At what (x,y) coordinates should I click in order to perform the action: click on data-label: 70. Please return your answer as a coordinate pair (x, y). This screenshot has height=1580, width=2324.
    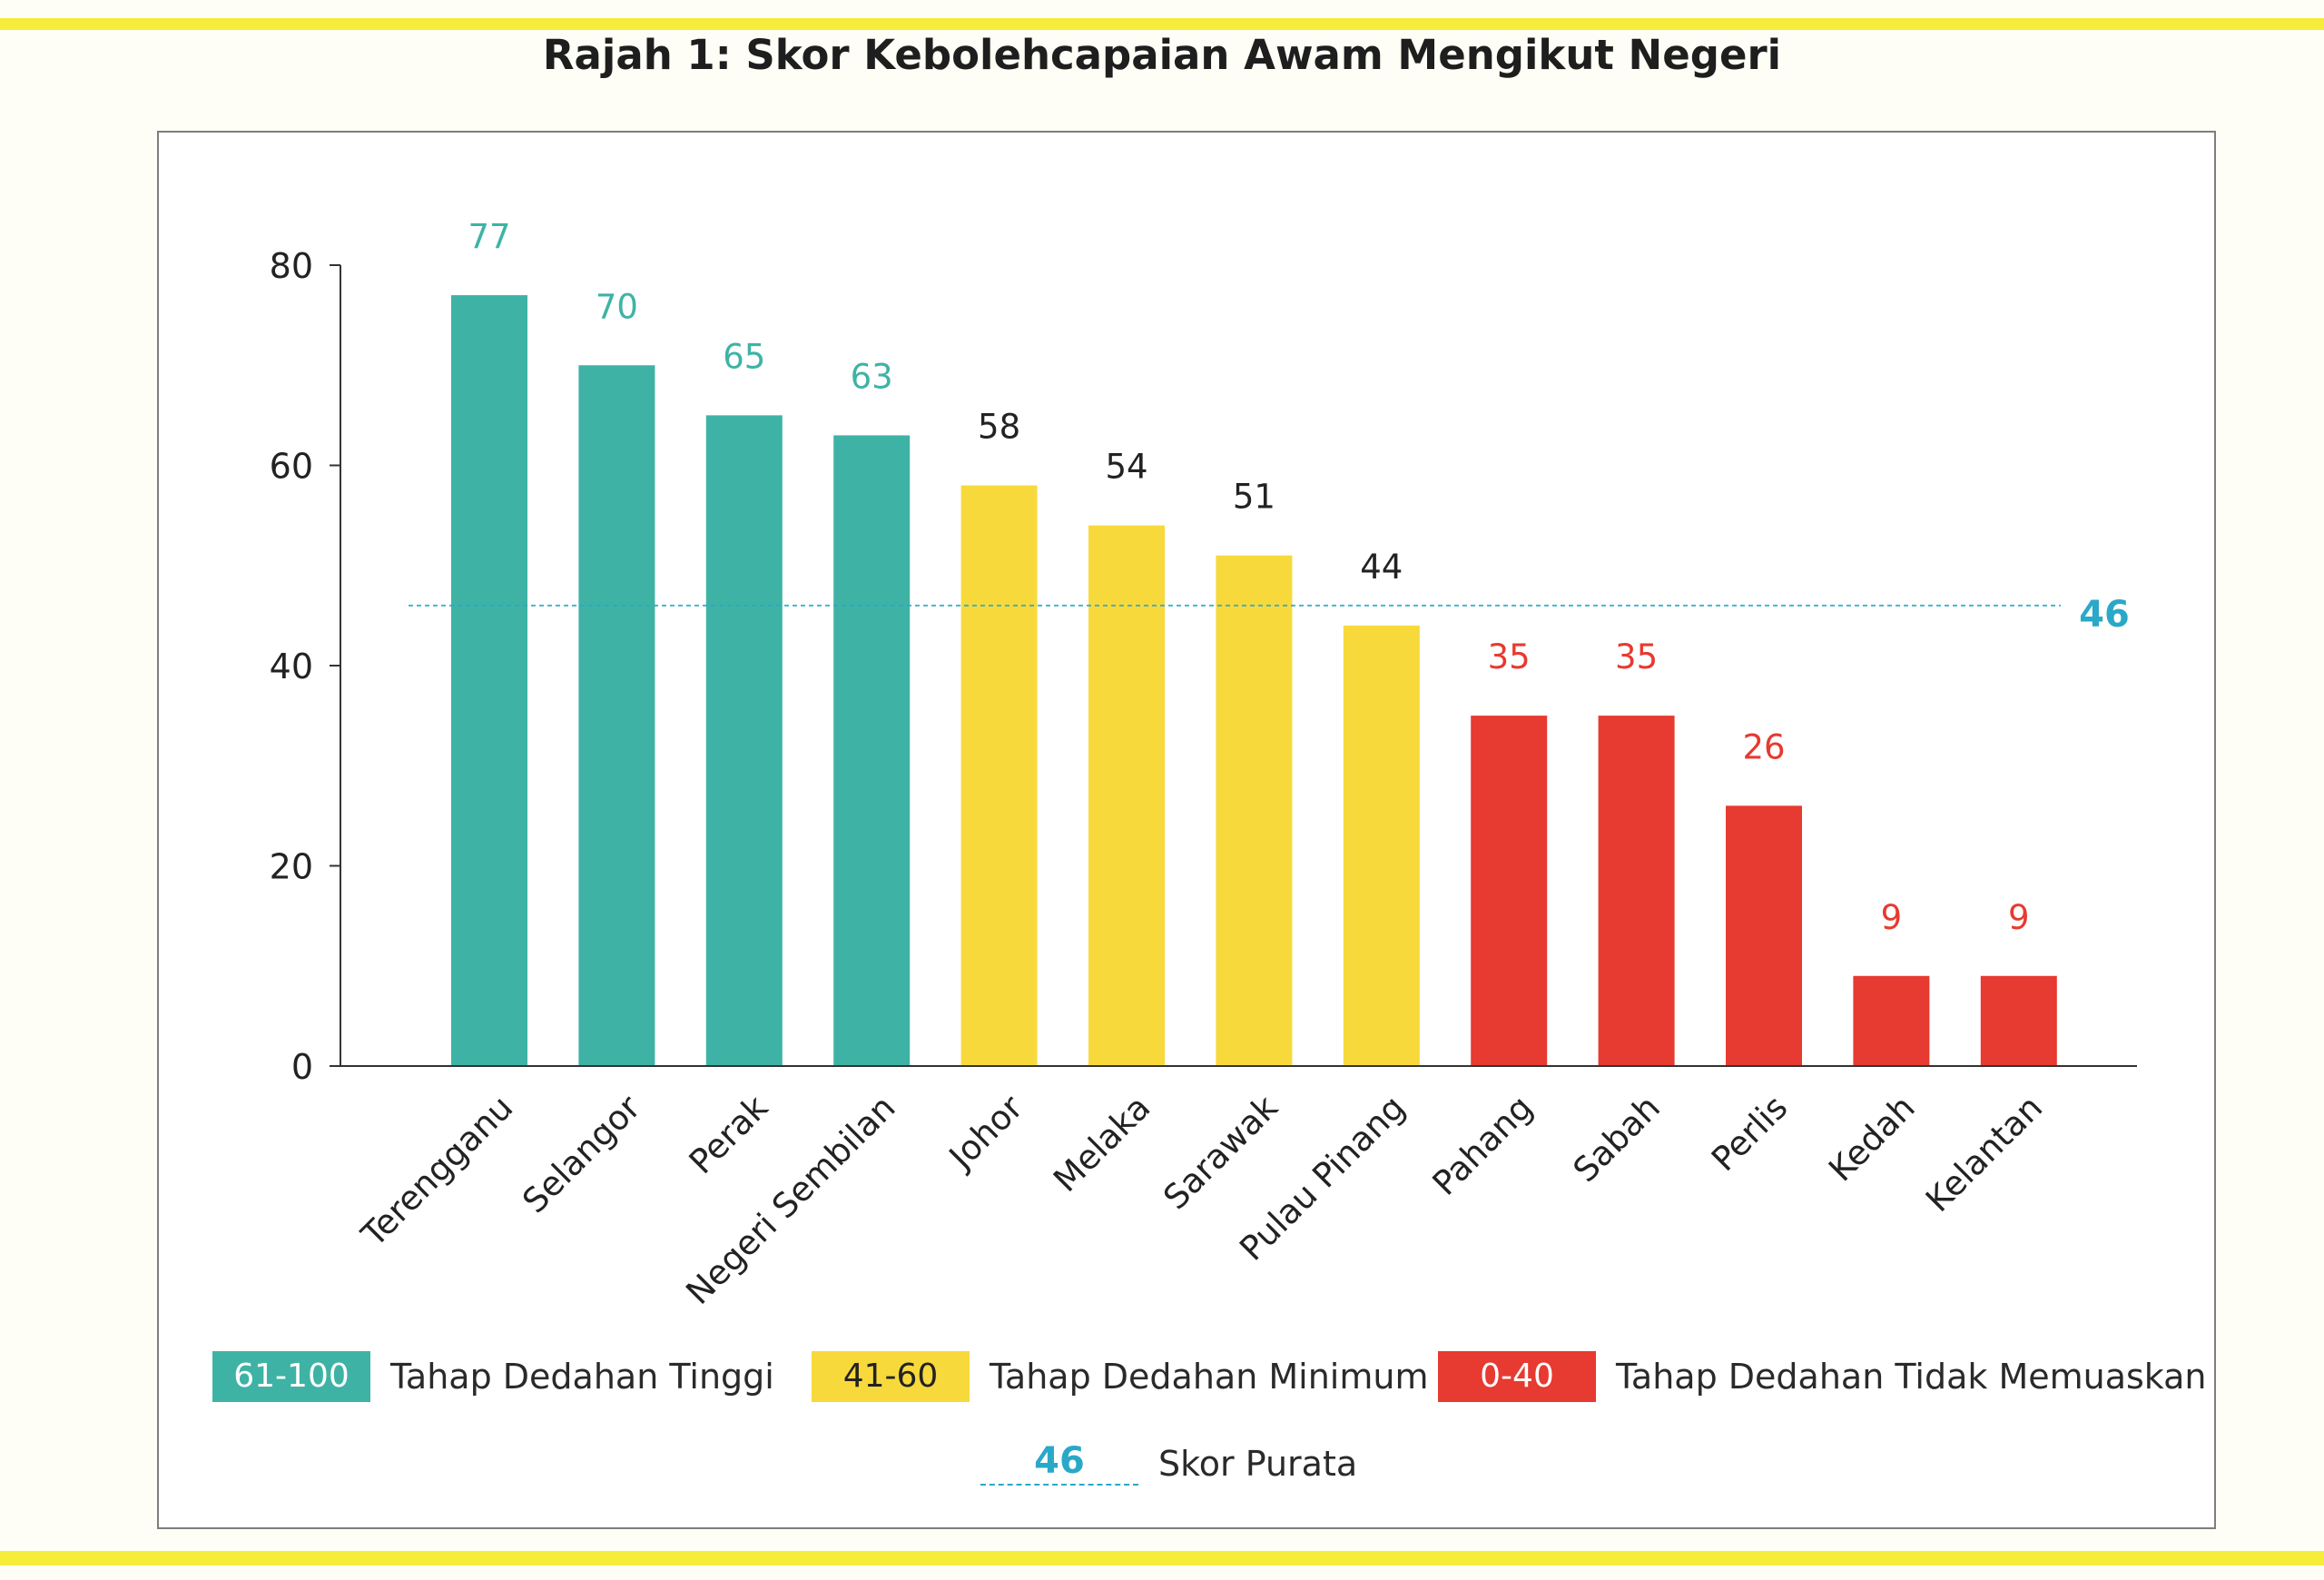
    Looking at the image, I should click on (617, 307).